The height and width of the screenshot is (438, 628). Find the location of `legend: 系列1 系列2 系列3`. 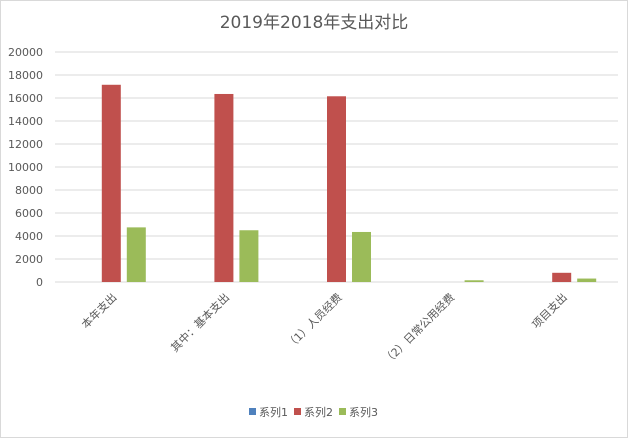

legend: 系列1 系列2 系列3 is located at coordinates (313, 412).